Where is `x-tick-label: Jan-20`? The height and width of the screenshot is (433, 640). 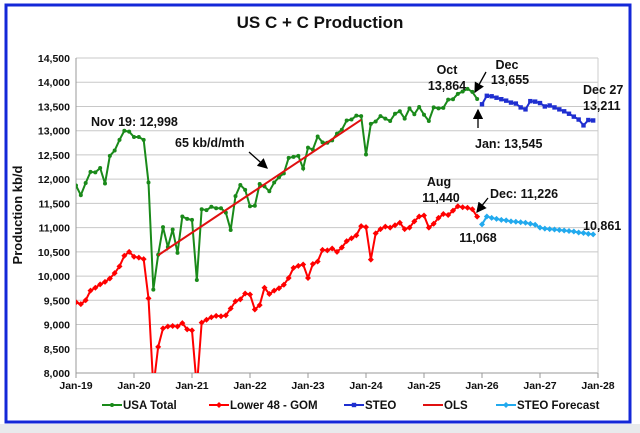
x-tick-label: Jan-20 is located at coordinates (133, 386).